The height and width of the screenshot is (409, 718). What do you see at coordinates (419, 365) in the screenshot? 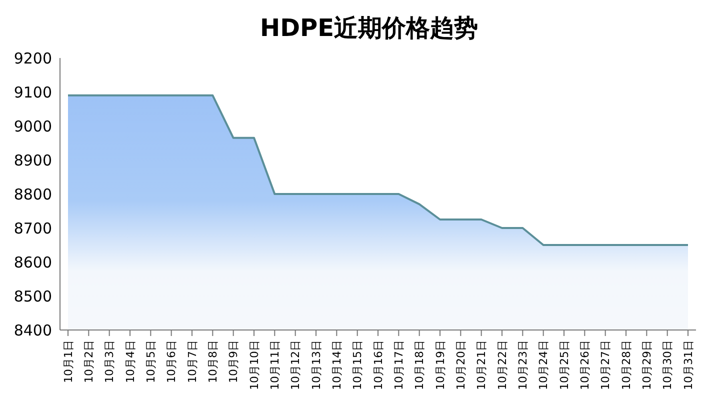
I see `x-tick-label: 10月18日` at bounding box center [419, 365].